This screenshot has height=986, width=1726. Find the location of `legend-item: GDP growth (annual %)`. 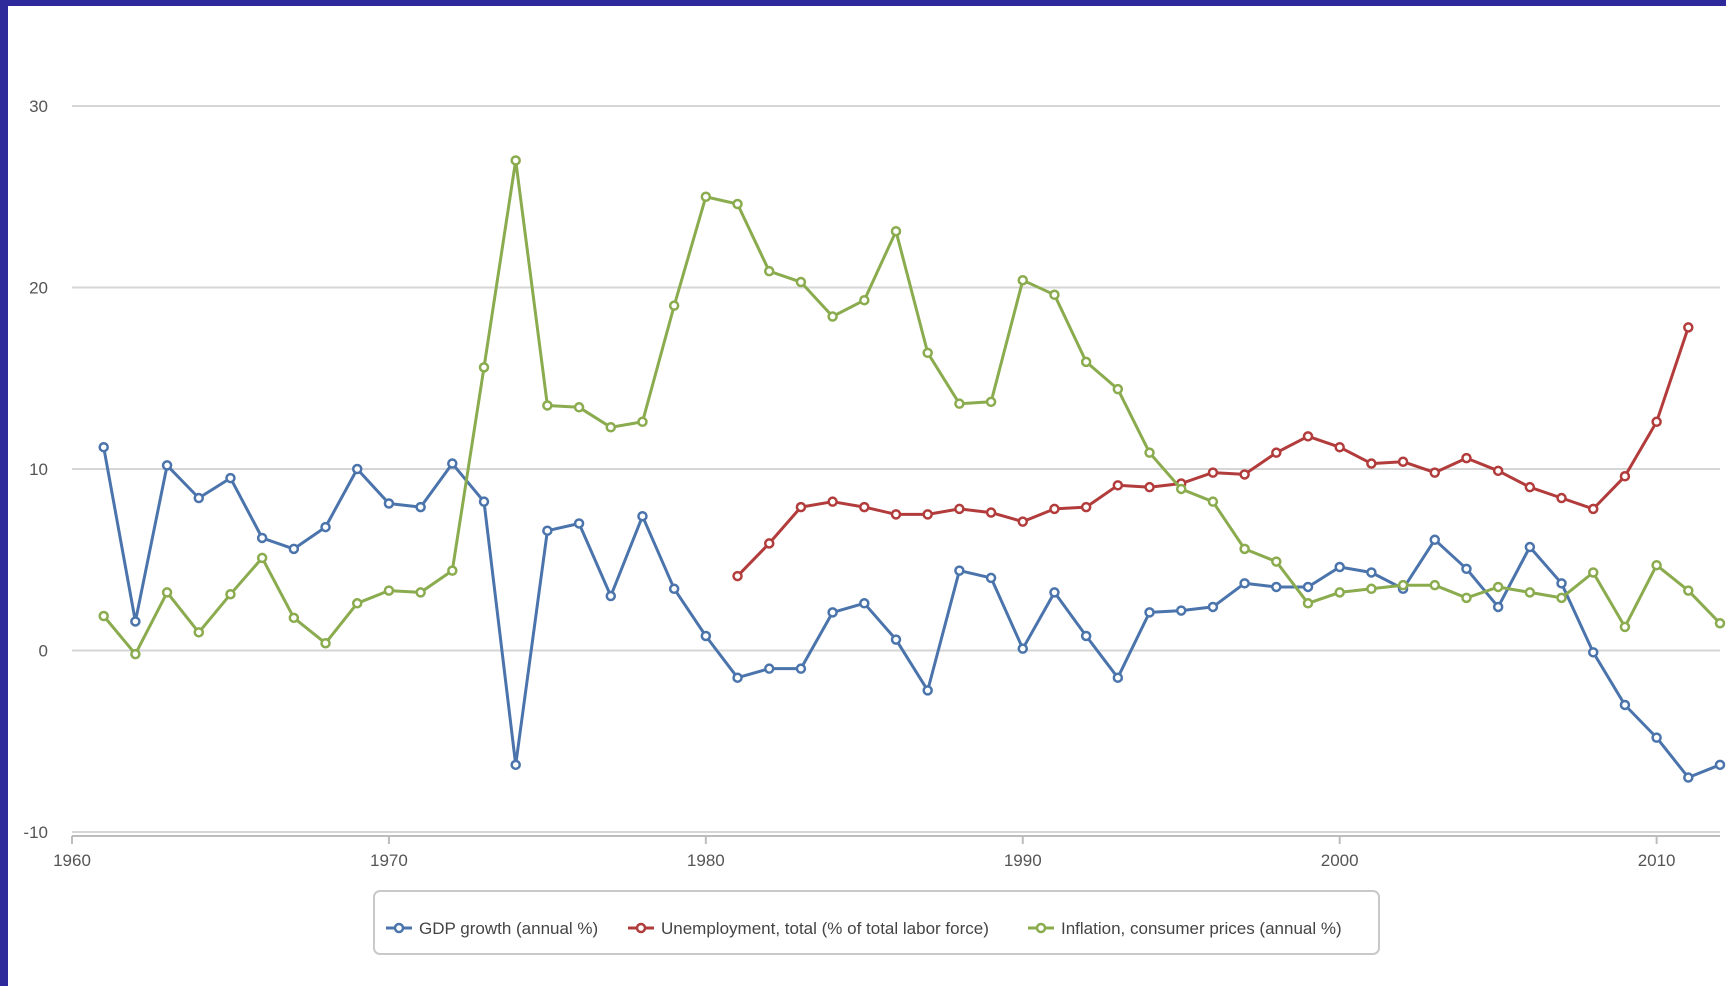

legend-item: GDP growth (annual %) is located at coordinates (492, 928).